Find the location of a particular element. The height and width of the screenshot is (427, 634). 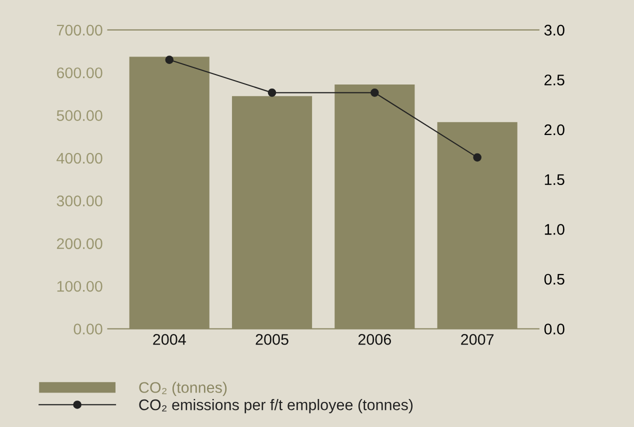

y-tick-label: 100.00 is located at coordinates (79, 286).